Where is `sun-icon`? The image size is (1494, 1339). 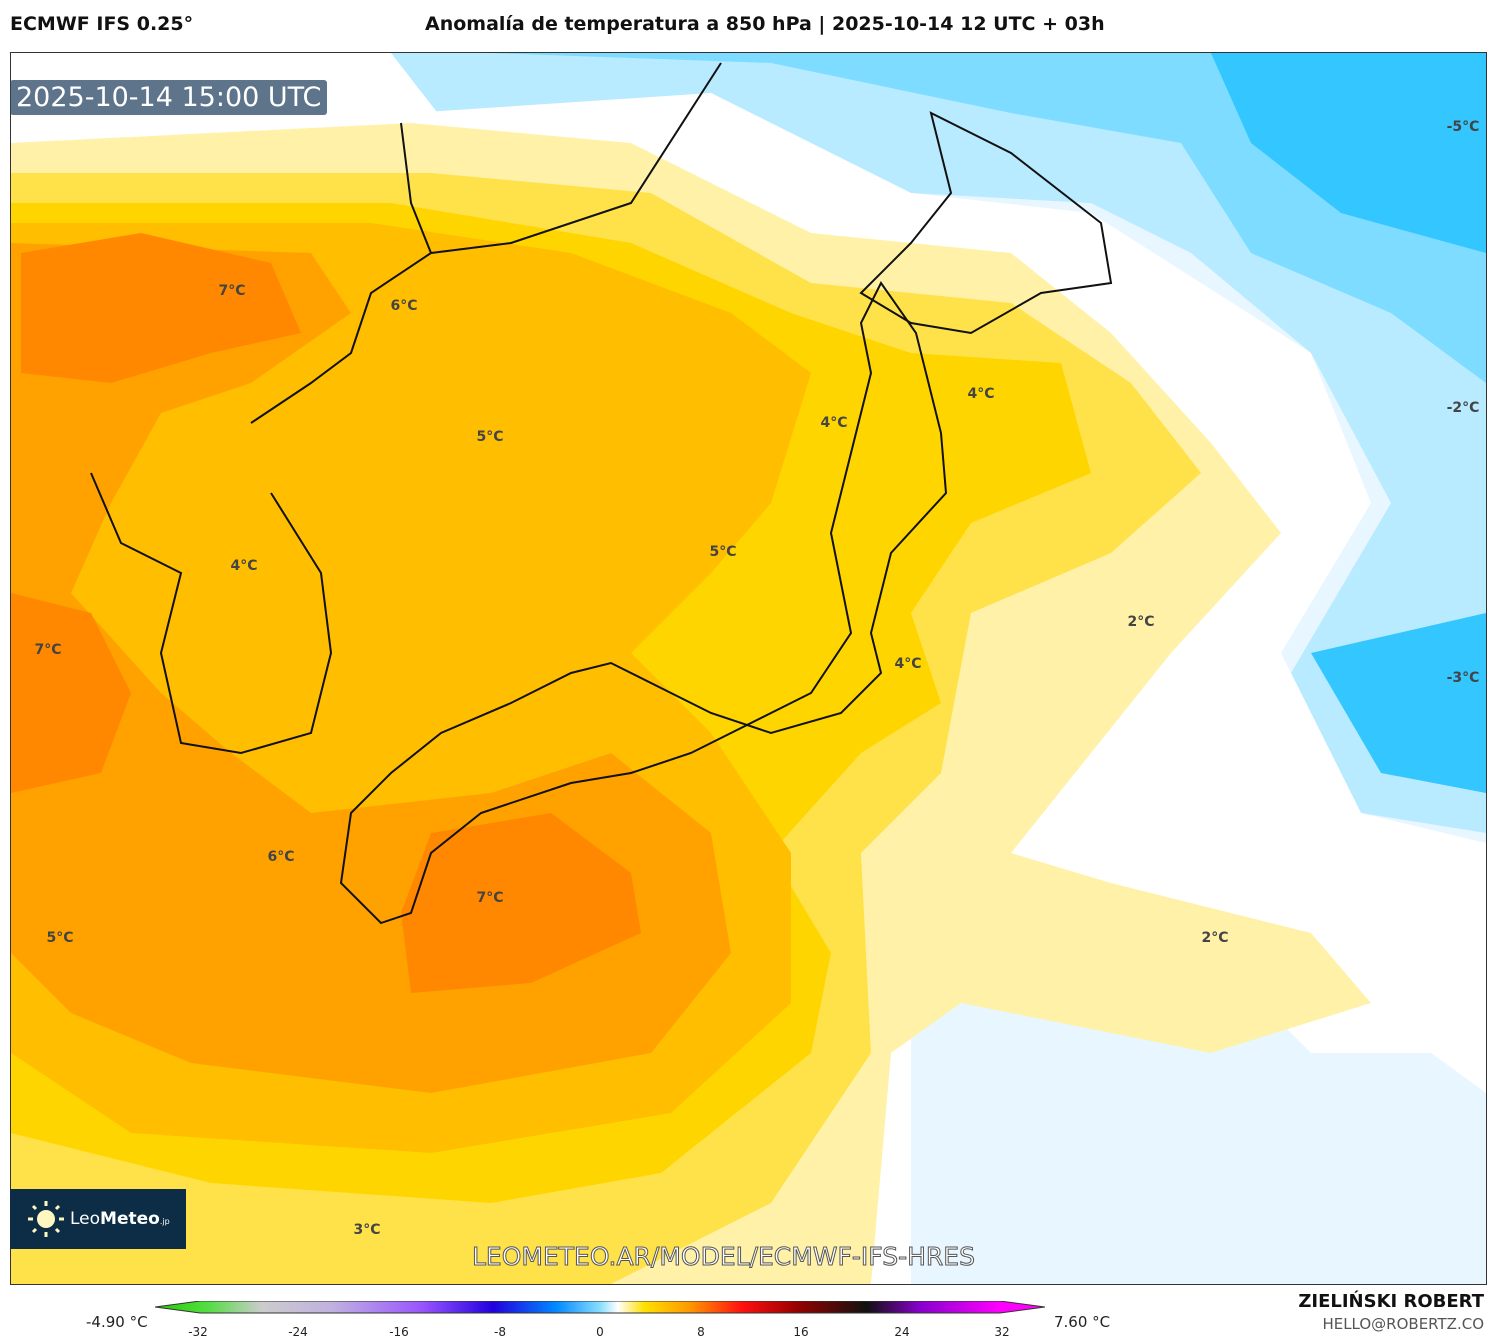
sun-icon is located at coordinates (46, 1219).